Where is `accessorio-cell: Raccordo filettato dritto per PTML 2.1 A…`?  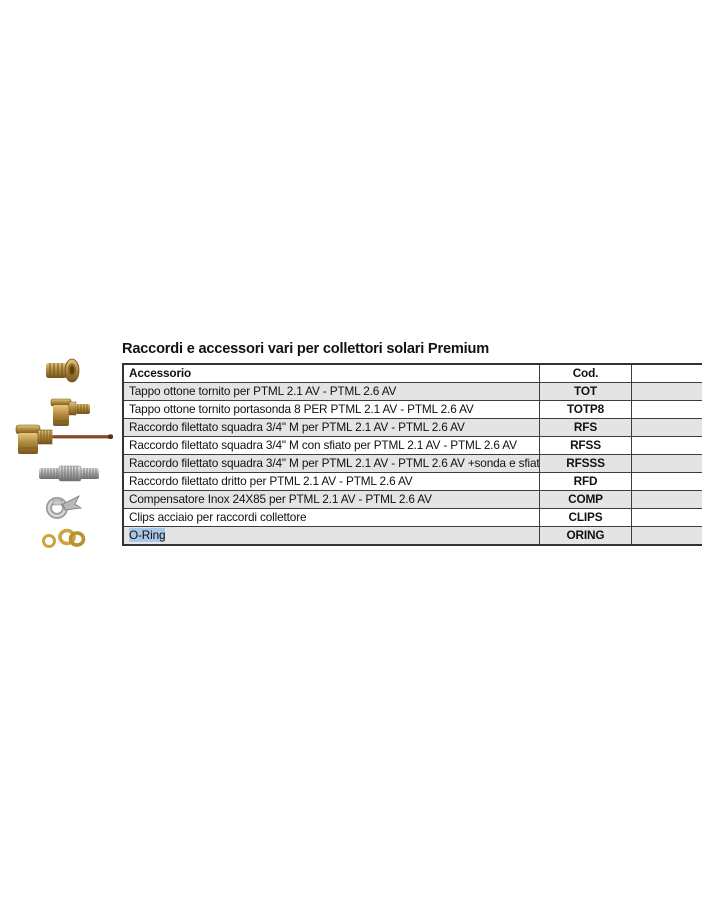 accessorio-cell: Raccordo filettato dritto per PTML 2.1 A… is located at coordinates (331, 481).